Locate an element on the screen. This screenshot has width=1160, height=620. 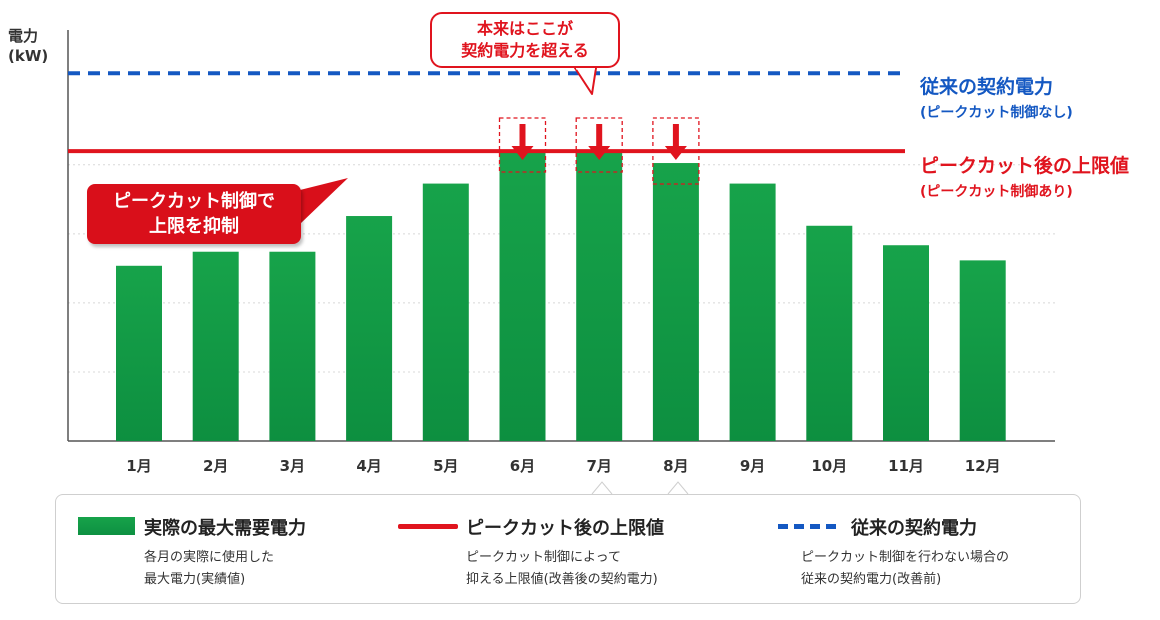
legend-actual-title: 実際の最大需要電力 is located at coordinates (225, 528).